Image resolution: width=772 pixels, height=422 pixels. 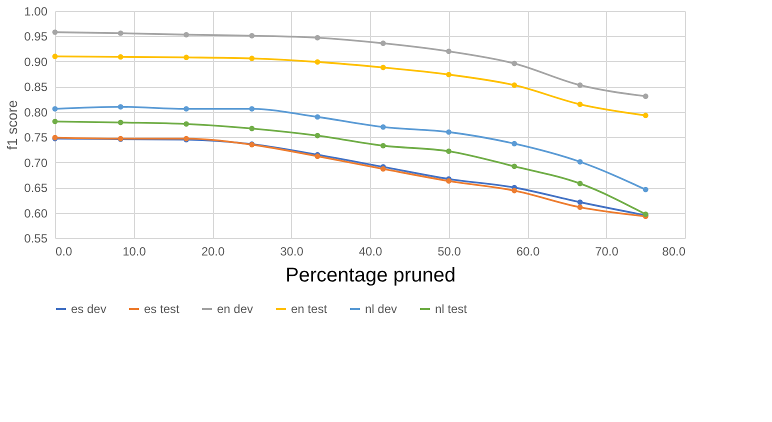 What do you see at coordinates (36, 87) in the screenshot?
I see `y-tick-label: 0.85` at bounding box center [36, 87].